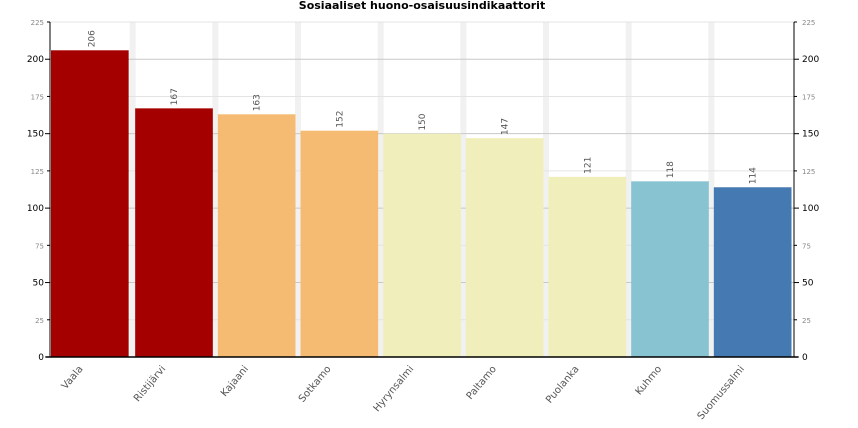 The width and height of the screenshot is (858, 428). What do you see at coordinates (175, 96) in the screenshot?
I see `value-label: 167` at bounding box center [175, 96].